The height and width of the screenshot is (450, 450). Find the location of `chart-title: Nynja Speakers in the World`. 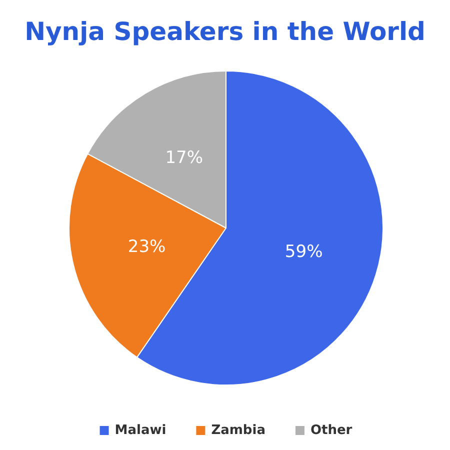

chart-title: Nynja Speakers in the World is located at coordinates (225, 31).